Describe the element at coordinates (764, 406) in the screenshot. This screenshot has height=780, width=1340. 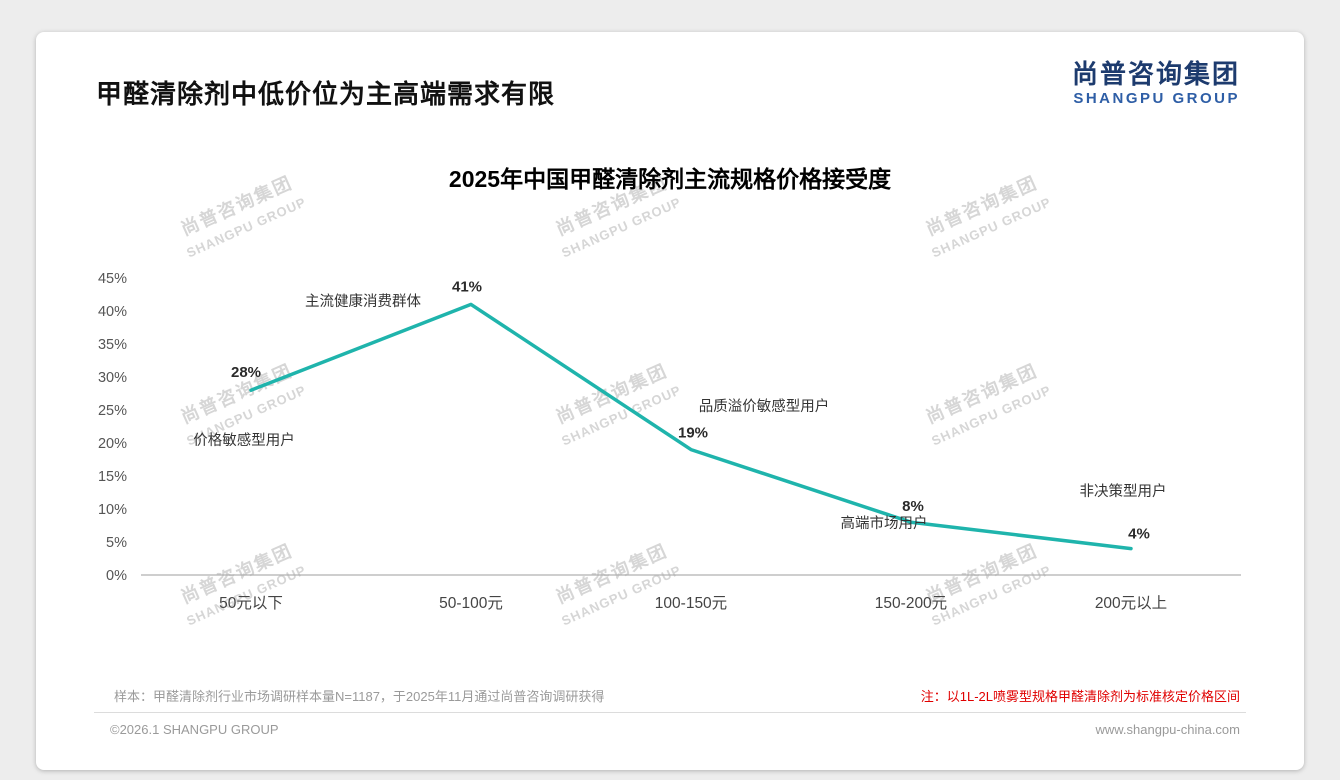
I see `annotation-label: 品质溢价敏感型用户` at that location.